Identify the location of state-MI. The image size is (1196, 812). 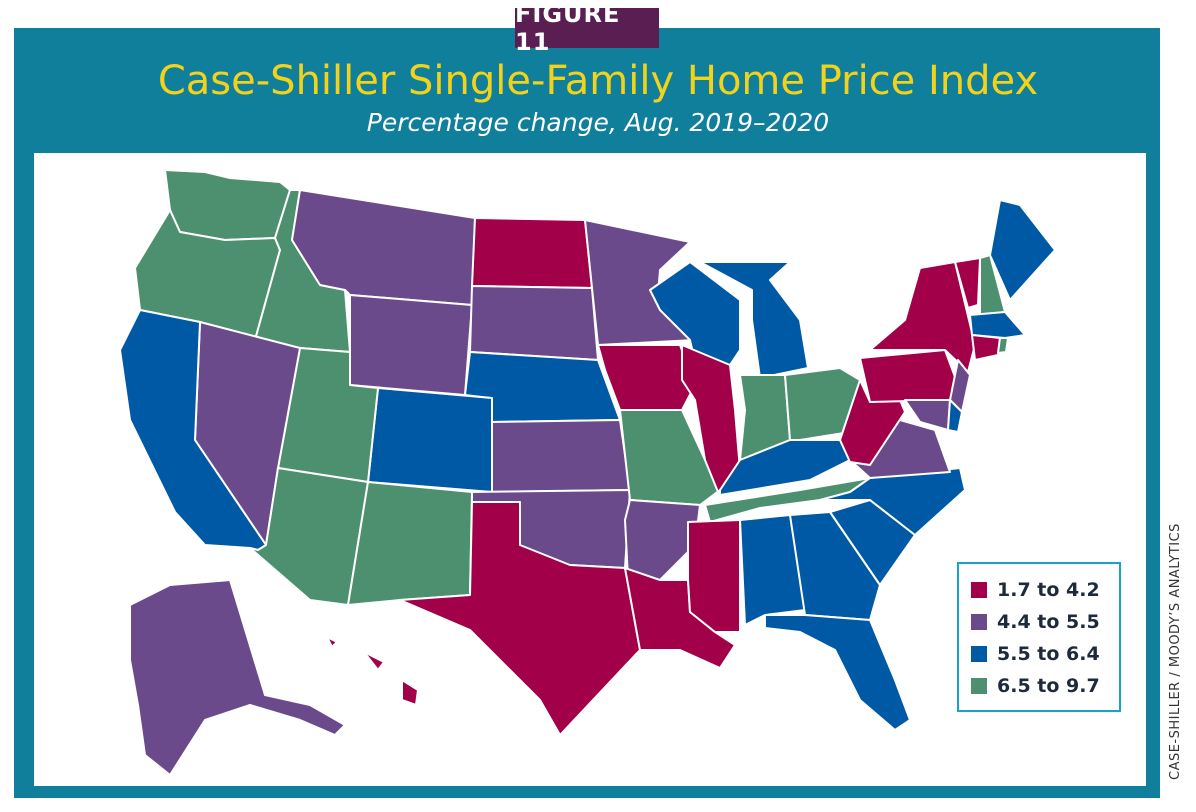
(754, 320).